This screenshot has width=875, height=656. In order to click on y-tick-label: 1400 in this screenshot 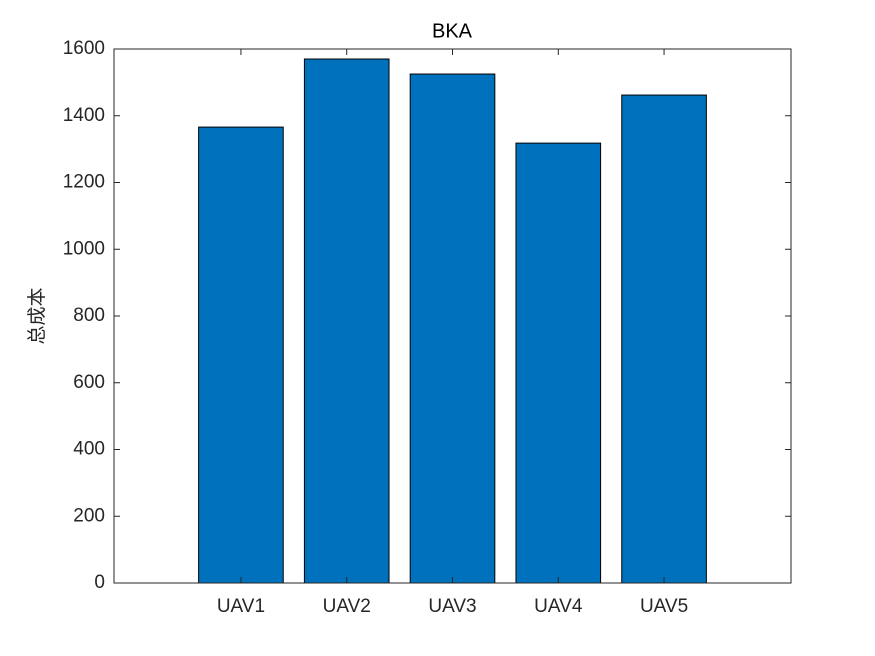, I will do `click(84, 115)`.